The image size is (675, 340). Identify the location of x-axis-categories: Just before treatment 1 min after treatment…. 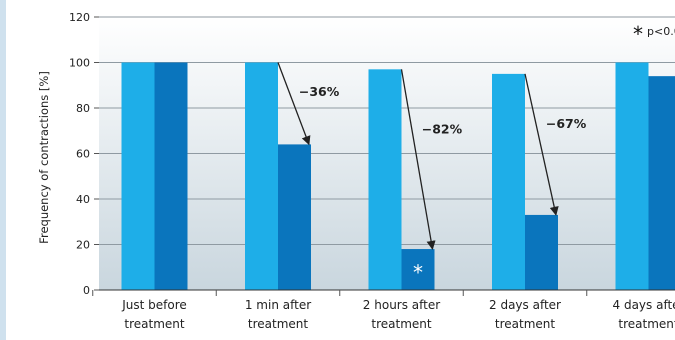
(383, 310).